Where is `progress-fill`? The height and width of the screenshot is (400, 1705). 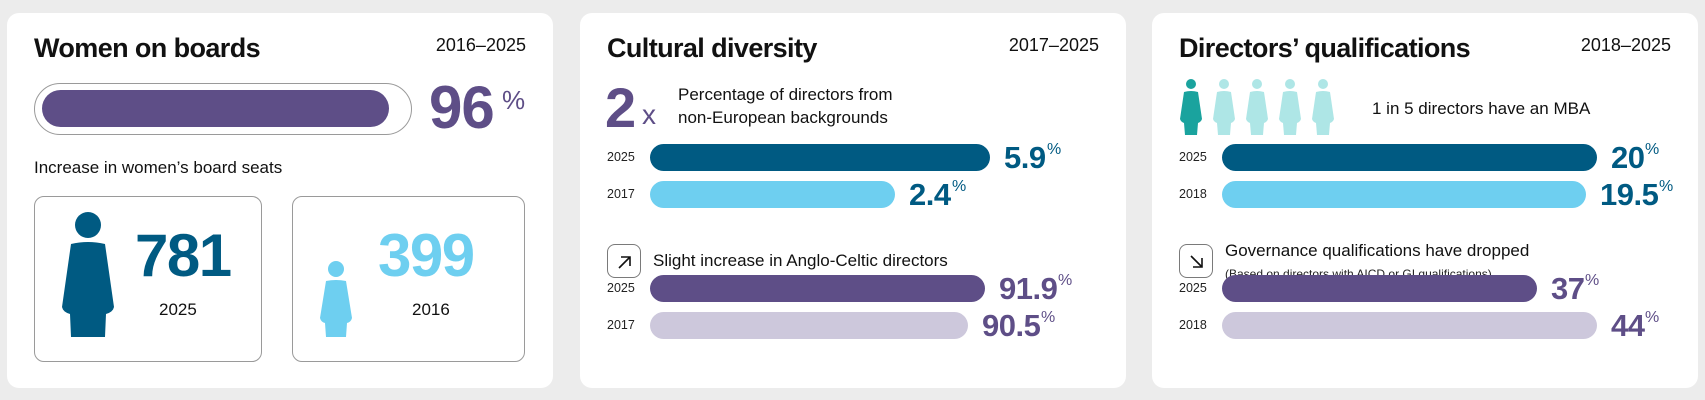 progress-fill is located at coordinates (215, 108).